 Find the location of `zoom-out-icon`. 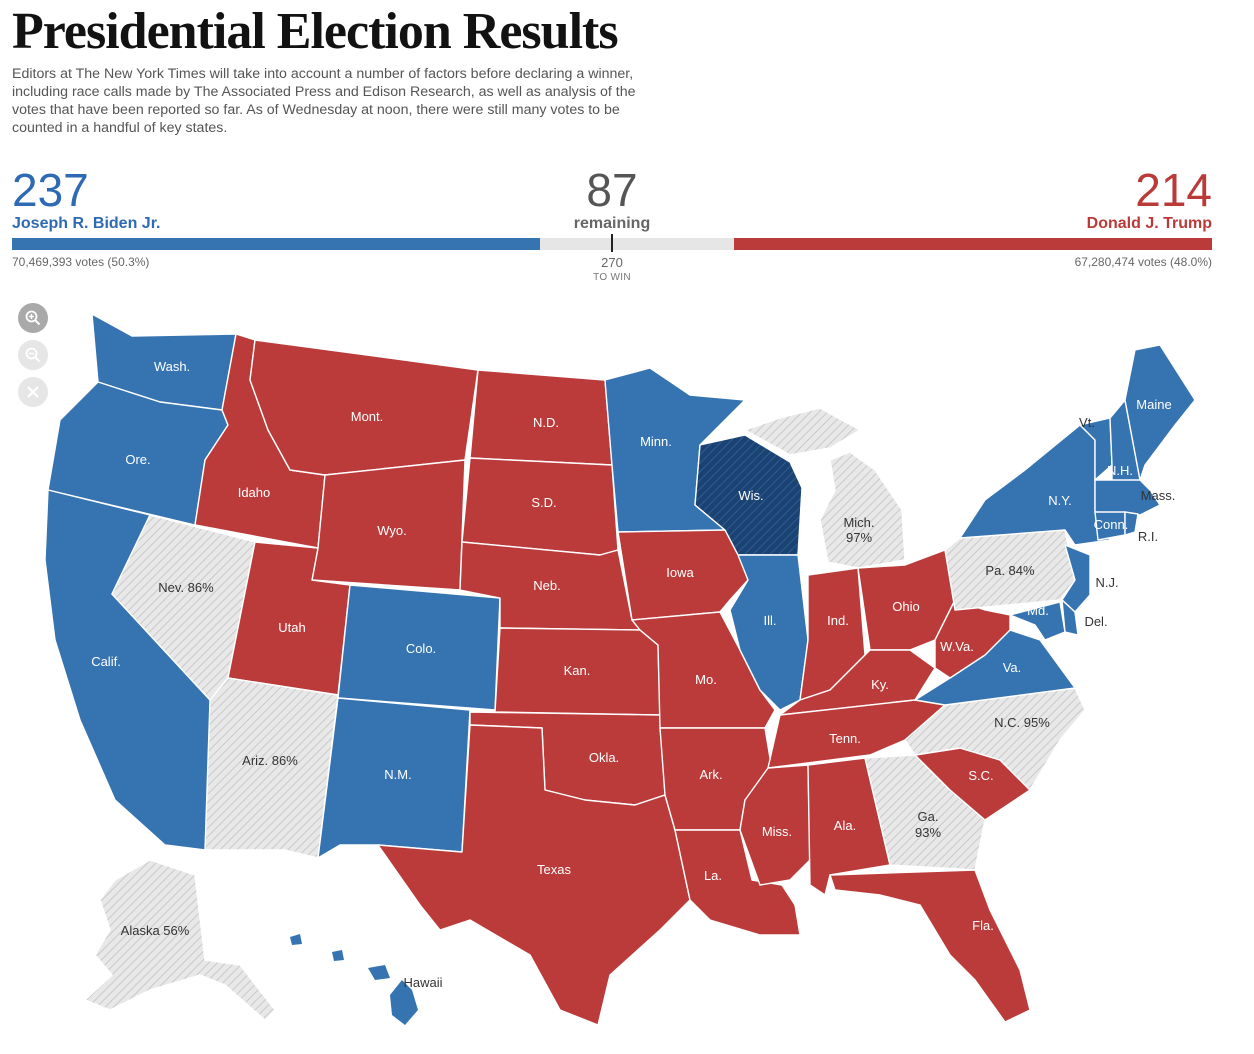

zoom-out-icon is located at coordinates (33, 355).